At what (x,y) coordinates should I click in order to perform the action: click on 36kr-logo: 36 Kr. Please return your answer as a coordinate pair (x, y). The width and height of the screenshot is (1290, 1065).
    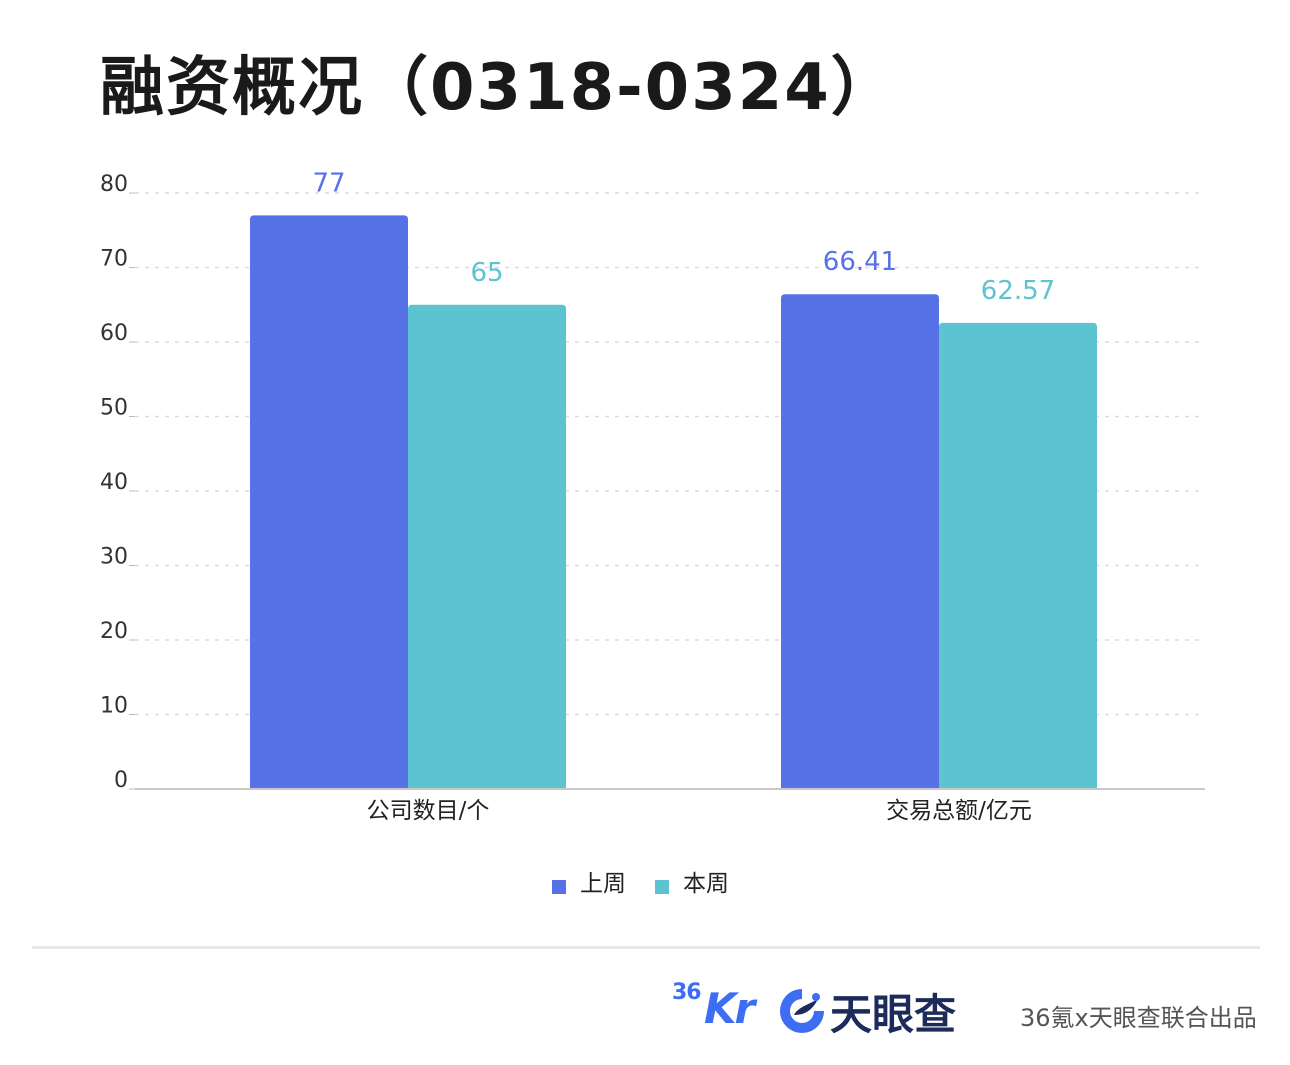
    Looking at the image, I should click on (717, 1008).